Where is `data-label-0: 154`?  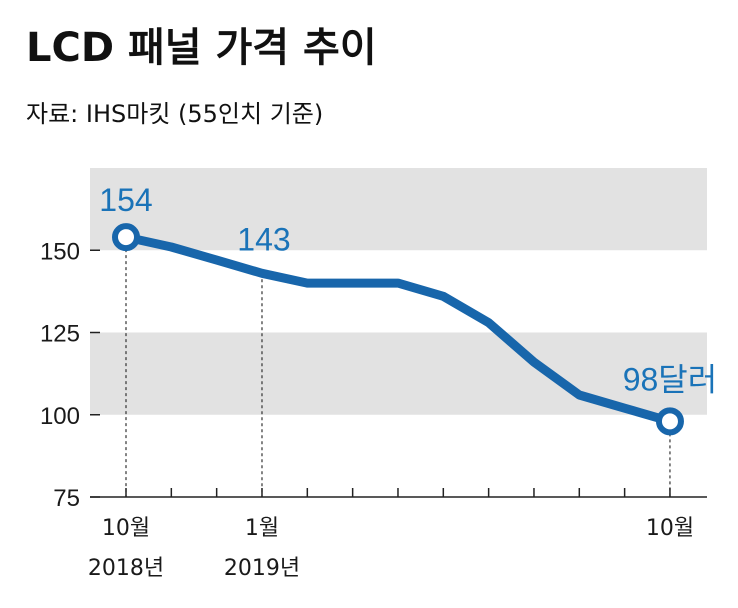 data-label-0: 154 is located at coordinates (125, 200).